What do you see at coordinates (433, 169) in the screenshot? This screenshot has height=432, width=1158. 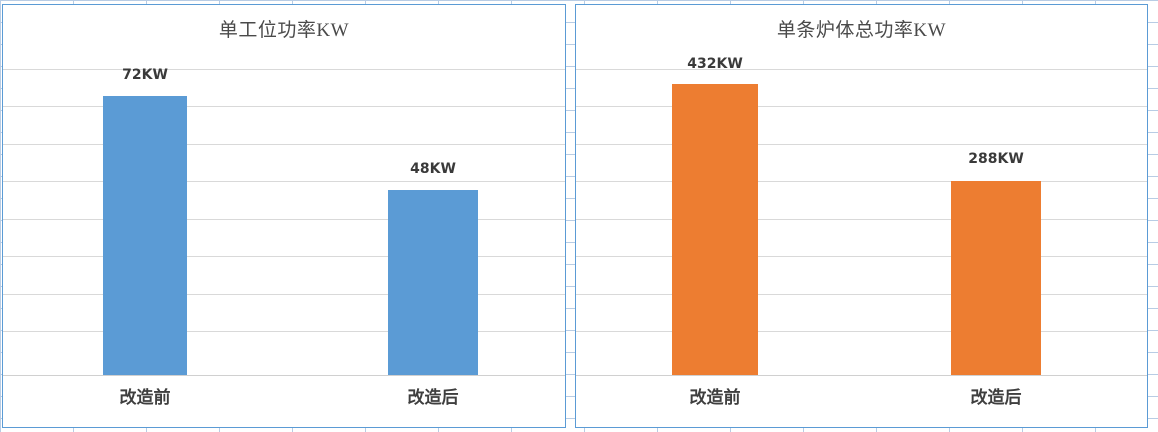 I see `data-label-after: 48KW` at bounding box center [433, 169].